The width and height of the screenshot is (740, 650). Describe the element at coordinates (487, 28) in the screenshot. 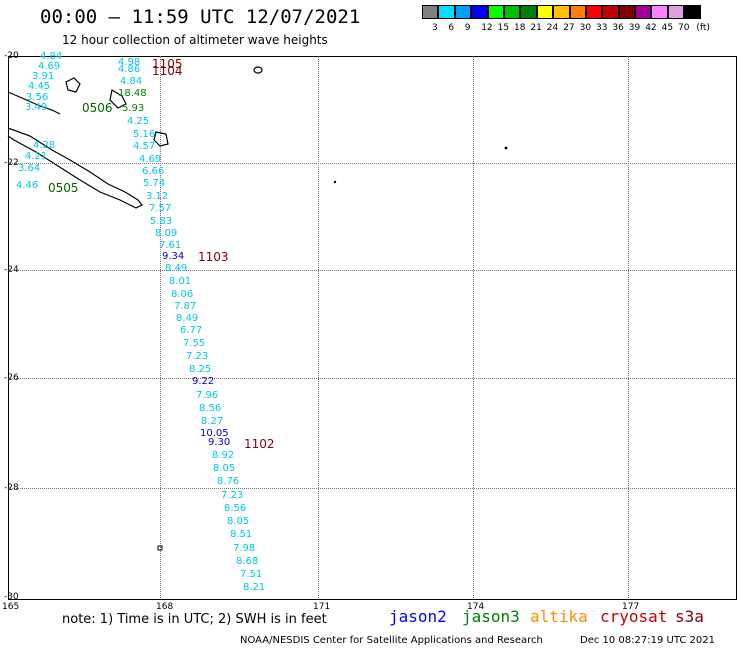

I see `legend-label: 12` at that location.